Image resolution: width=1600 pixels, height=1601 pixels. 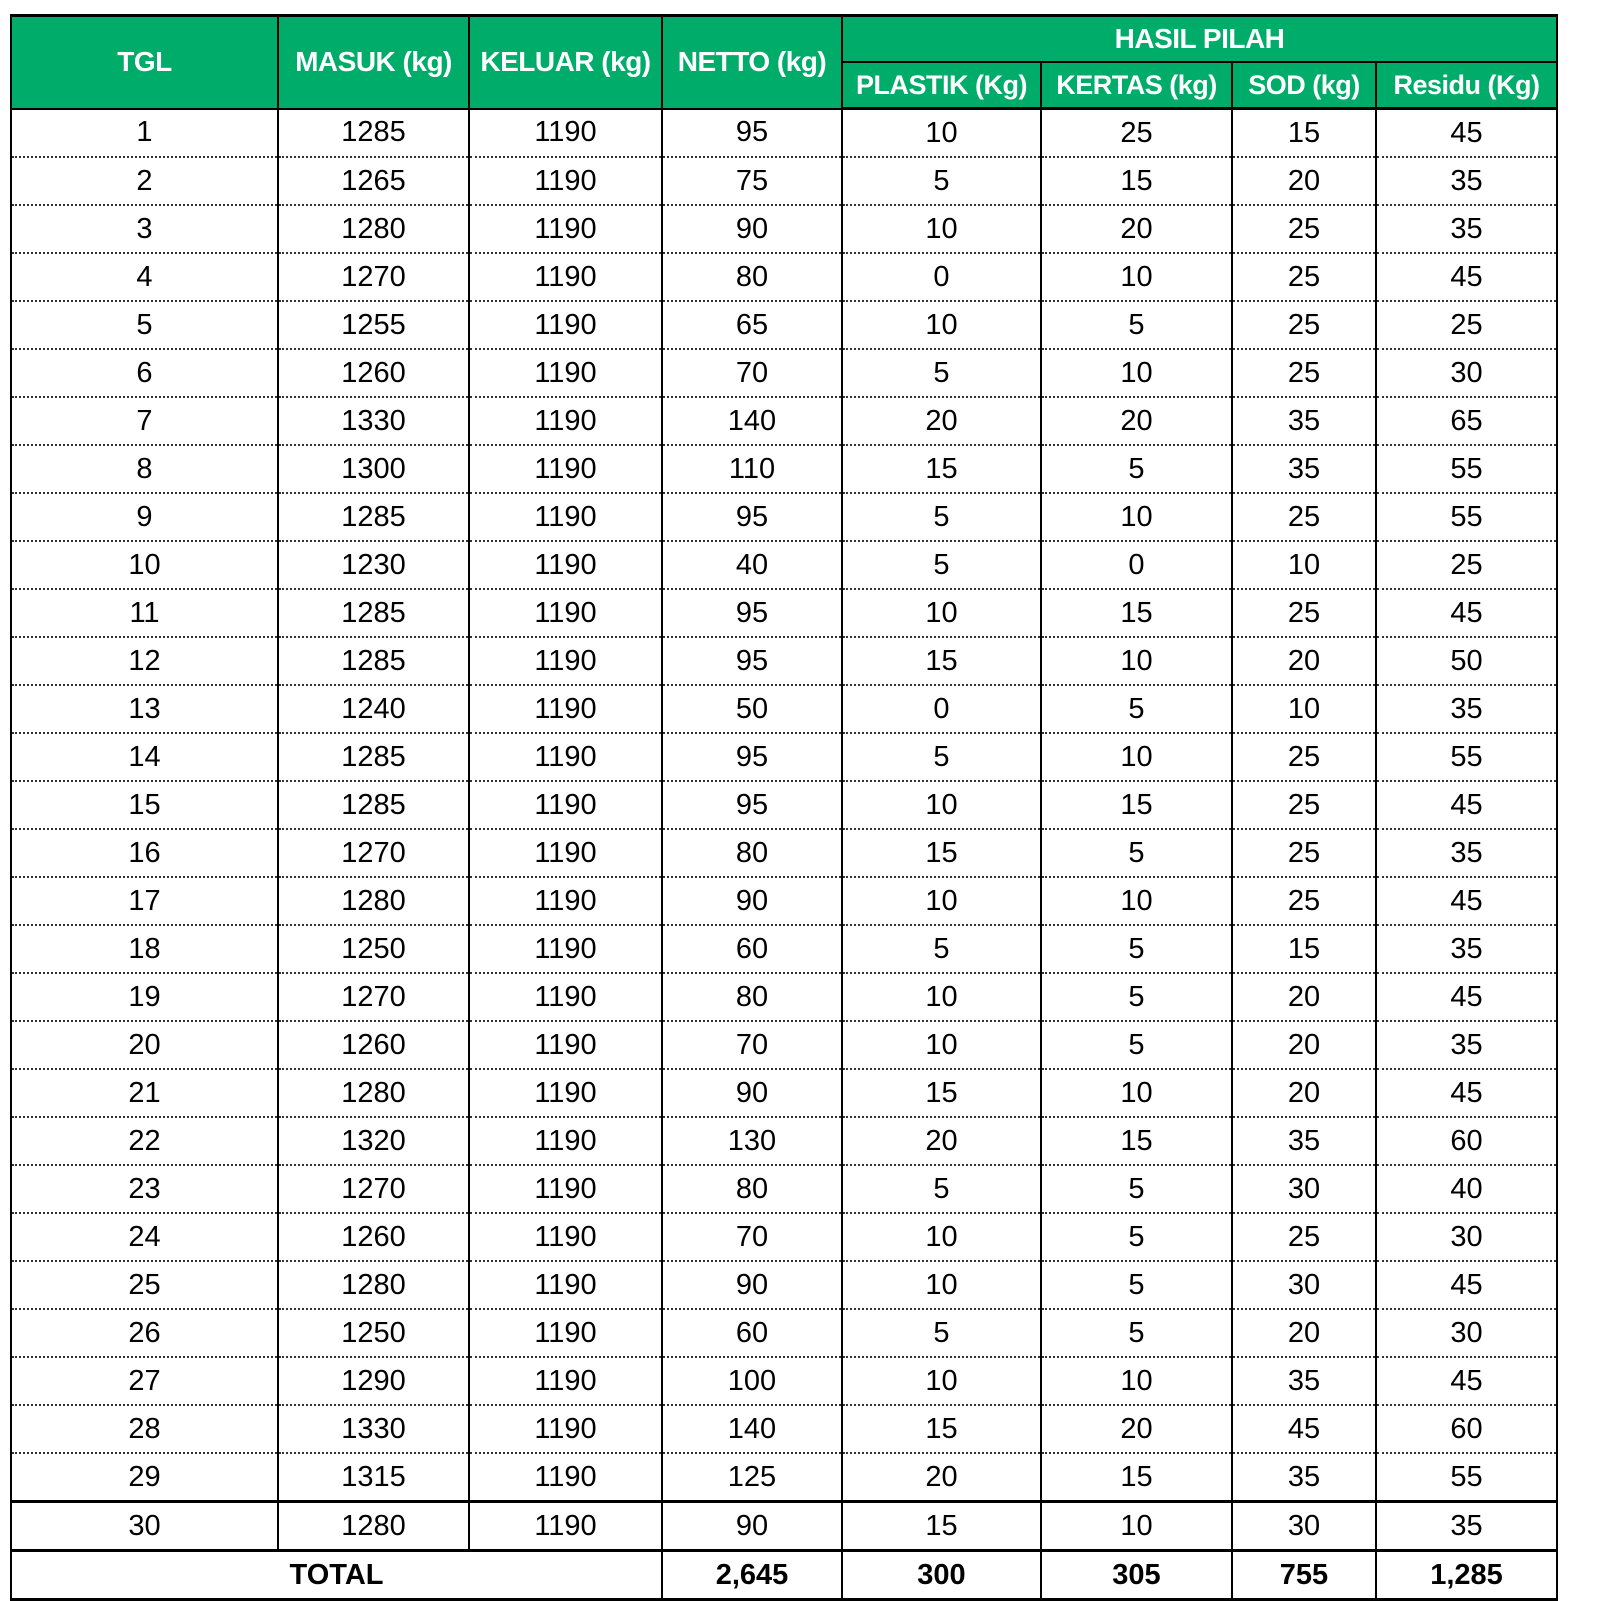 What do you see at coordinates (941, 1575) in the screenshot?
I see `total-plastik: 300` at bounding box center [941, 1575].